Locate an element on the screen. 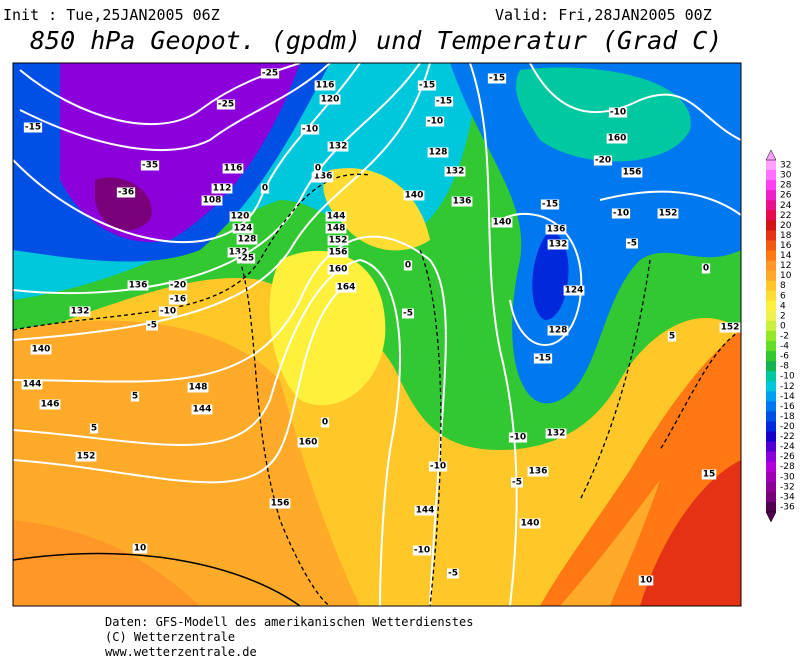 This screenshot has height=658, width=802. contour-label: 10 is located at coordinates (140, 549).